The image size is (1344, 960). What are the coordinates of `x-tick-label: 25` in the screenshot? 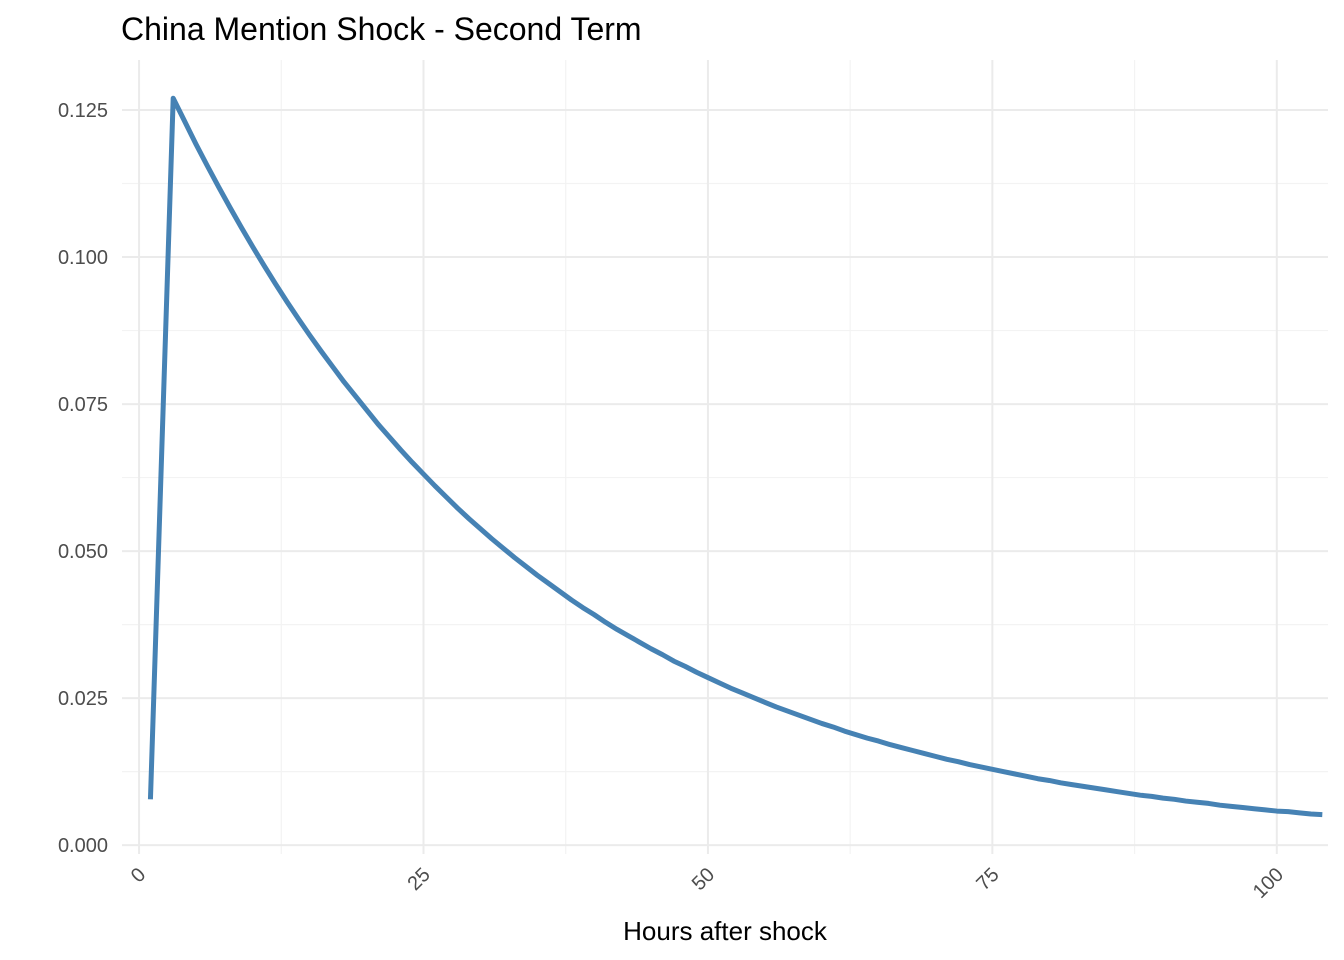 It's located at (418, 879).